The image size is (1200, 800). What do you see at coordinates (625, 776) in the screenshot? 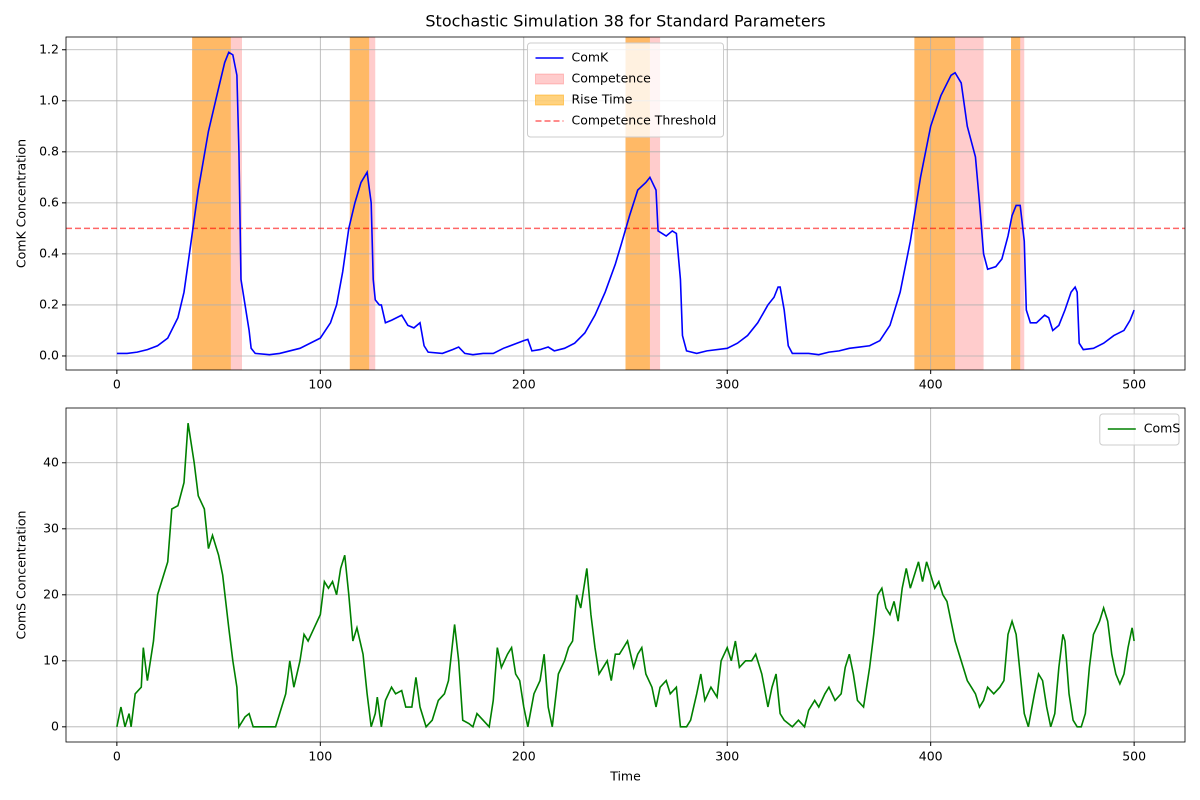
I see `x-axis-label: Time` at bounding box center [625, 776].